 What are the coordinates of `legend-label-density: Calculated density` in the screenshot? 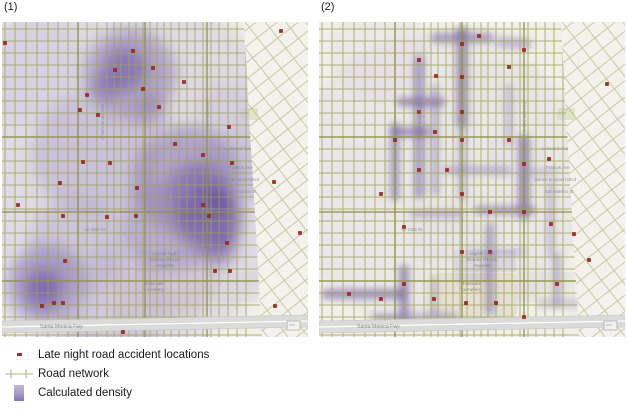 It's located at (85, 393).